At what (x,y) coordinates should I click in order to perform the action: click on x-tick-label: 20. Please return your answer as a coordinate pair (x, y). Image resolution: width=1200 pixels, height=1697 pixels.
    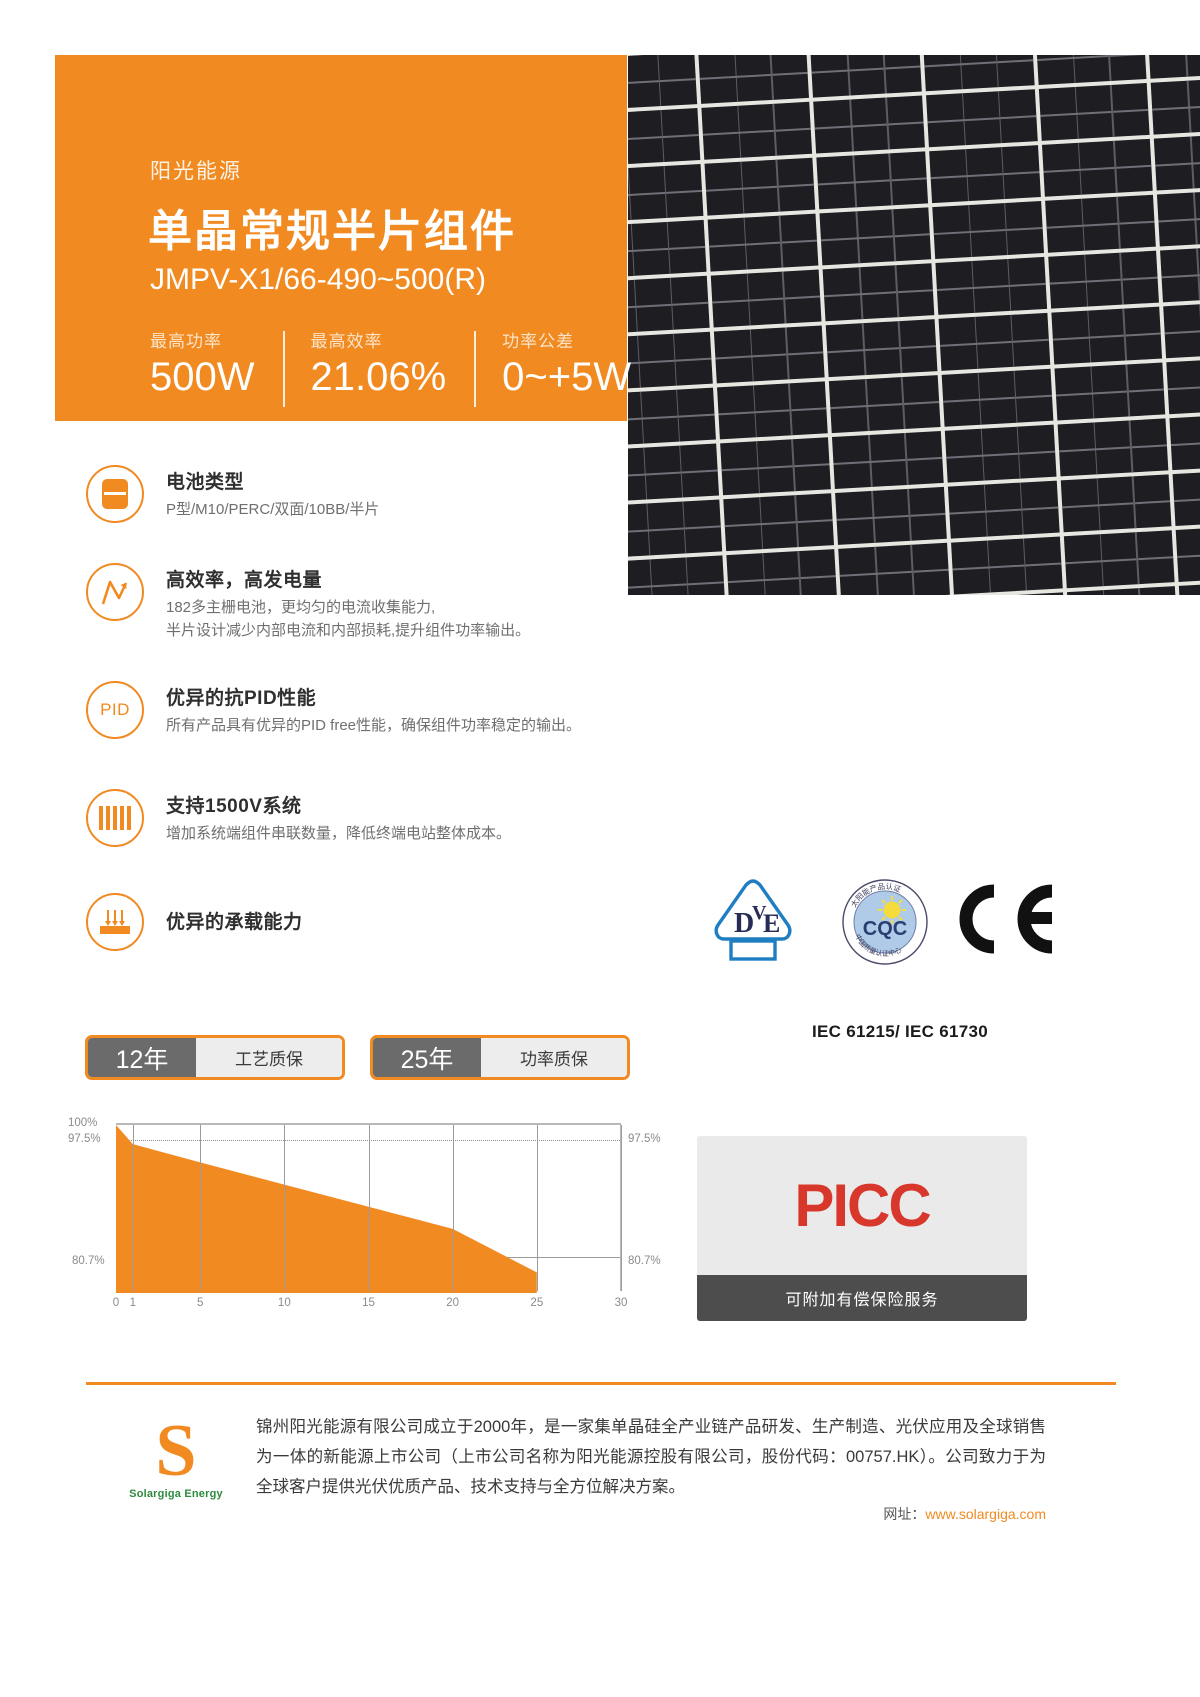
    Looking at the image, I should click on (453, 1303).